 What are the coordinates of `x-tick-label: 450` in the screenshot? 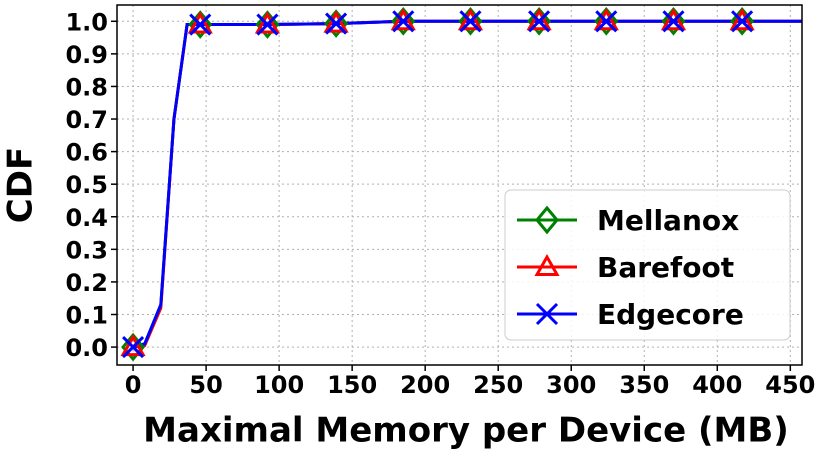 It's located at (790, 385).